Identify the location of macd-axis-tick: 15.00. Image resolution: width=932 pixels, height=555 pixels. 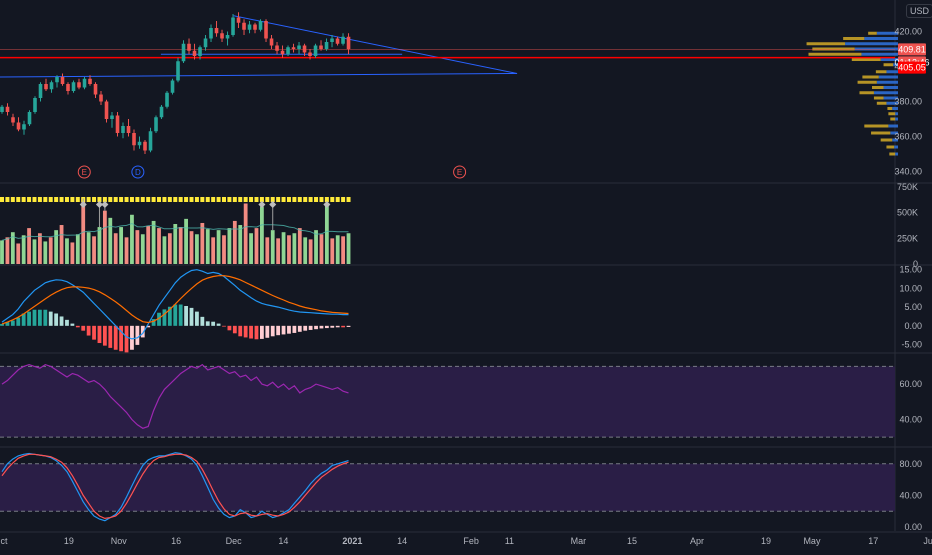
(910, 270).